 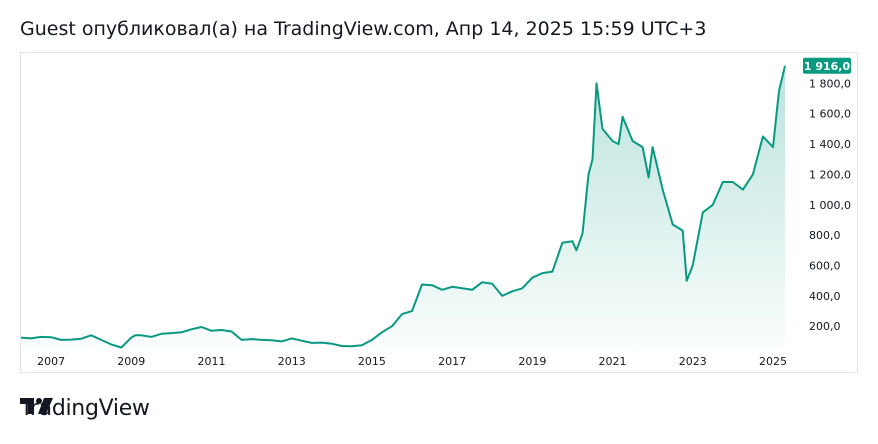 What do you see at coordinates (85, 408) in the screenshot?
I see `tradingview-logo: TradingView` at bounding box center [85, 408].